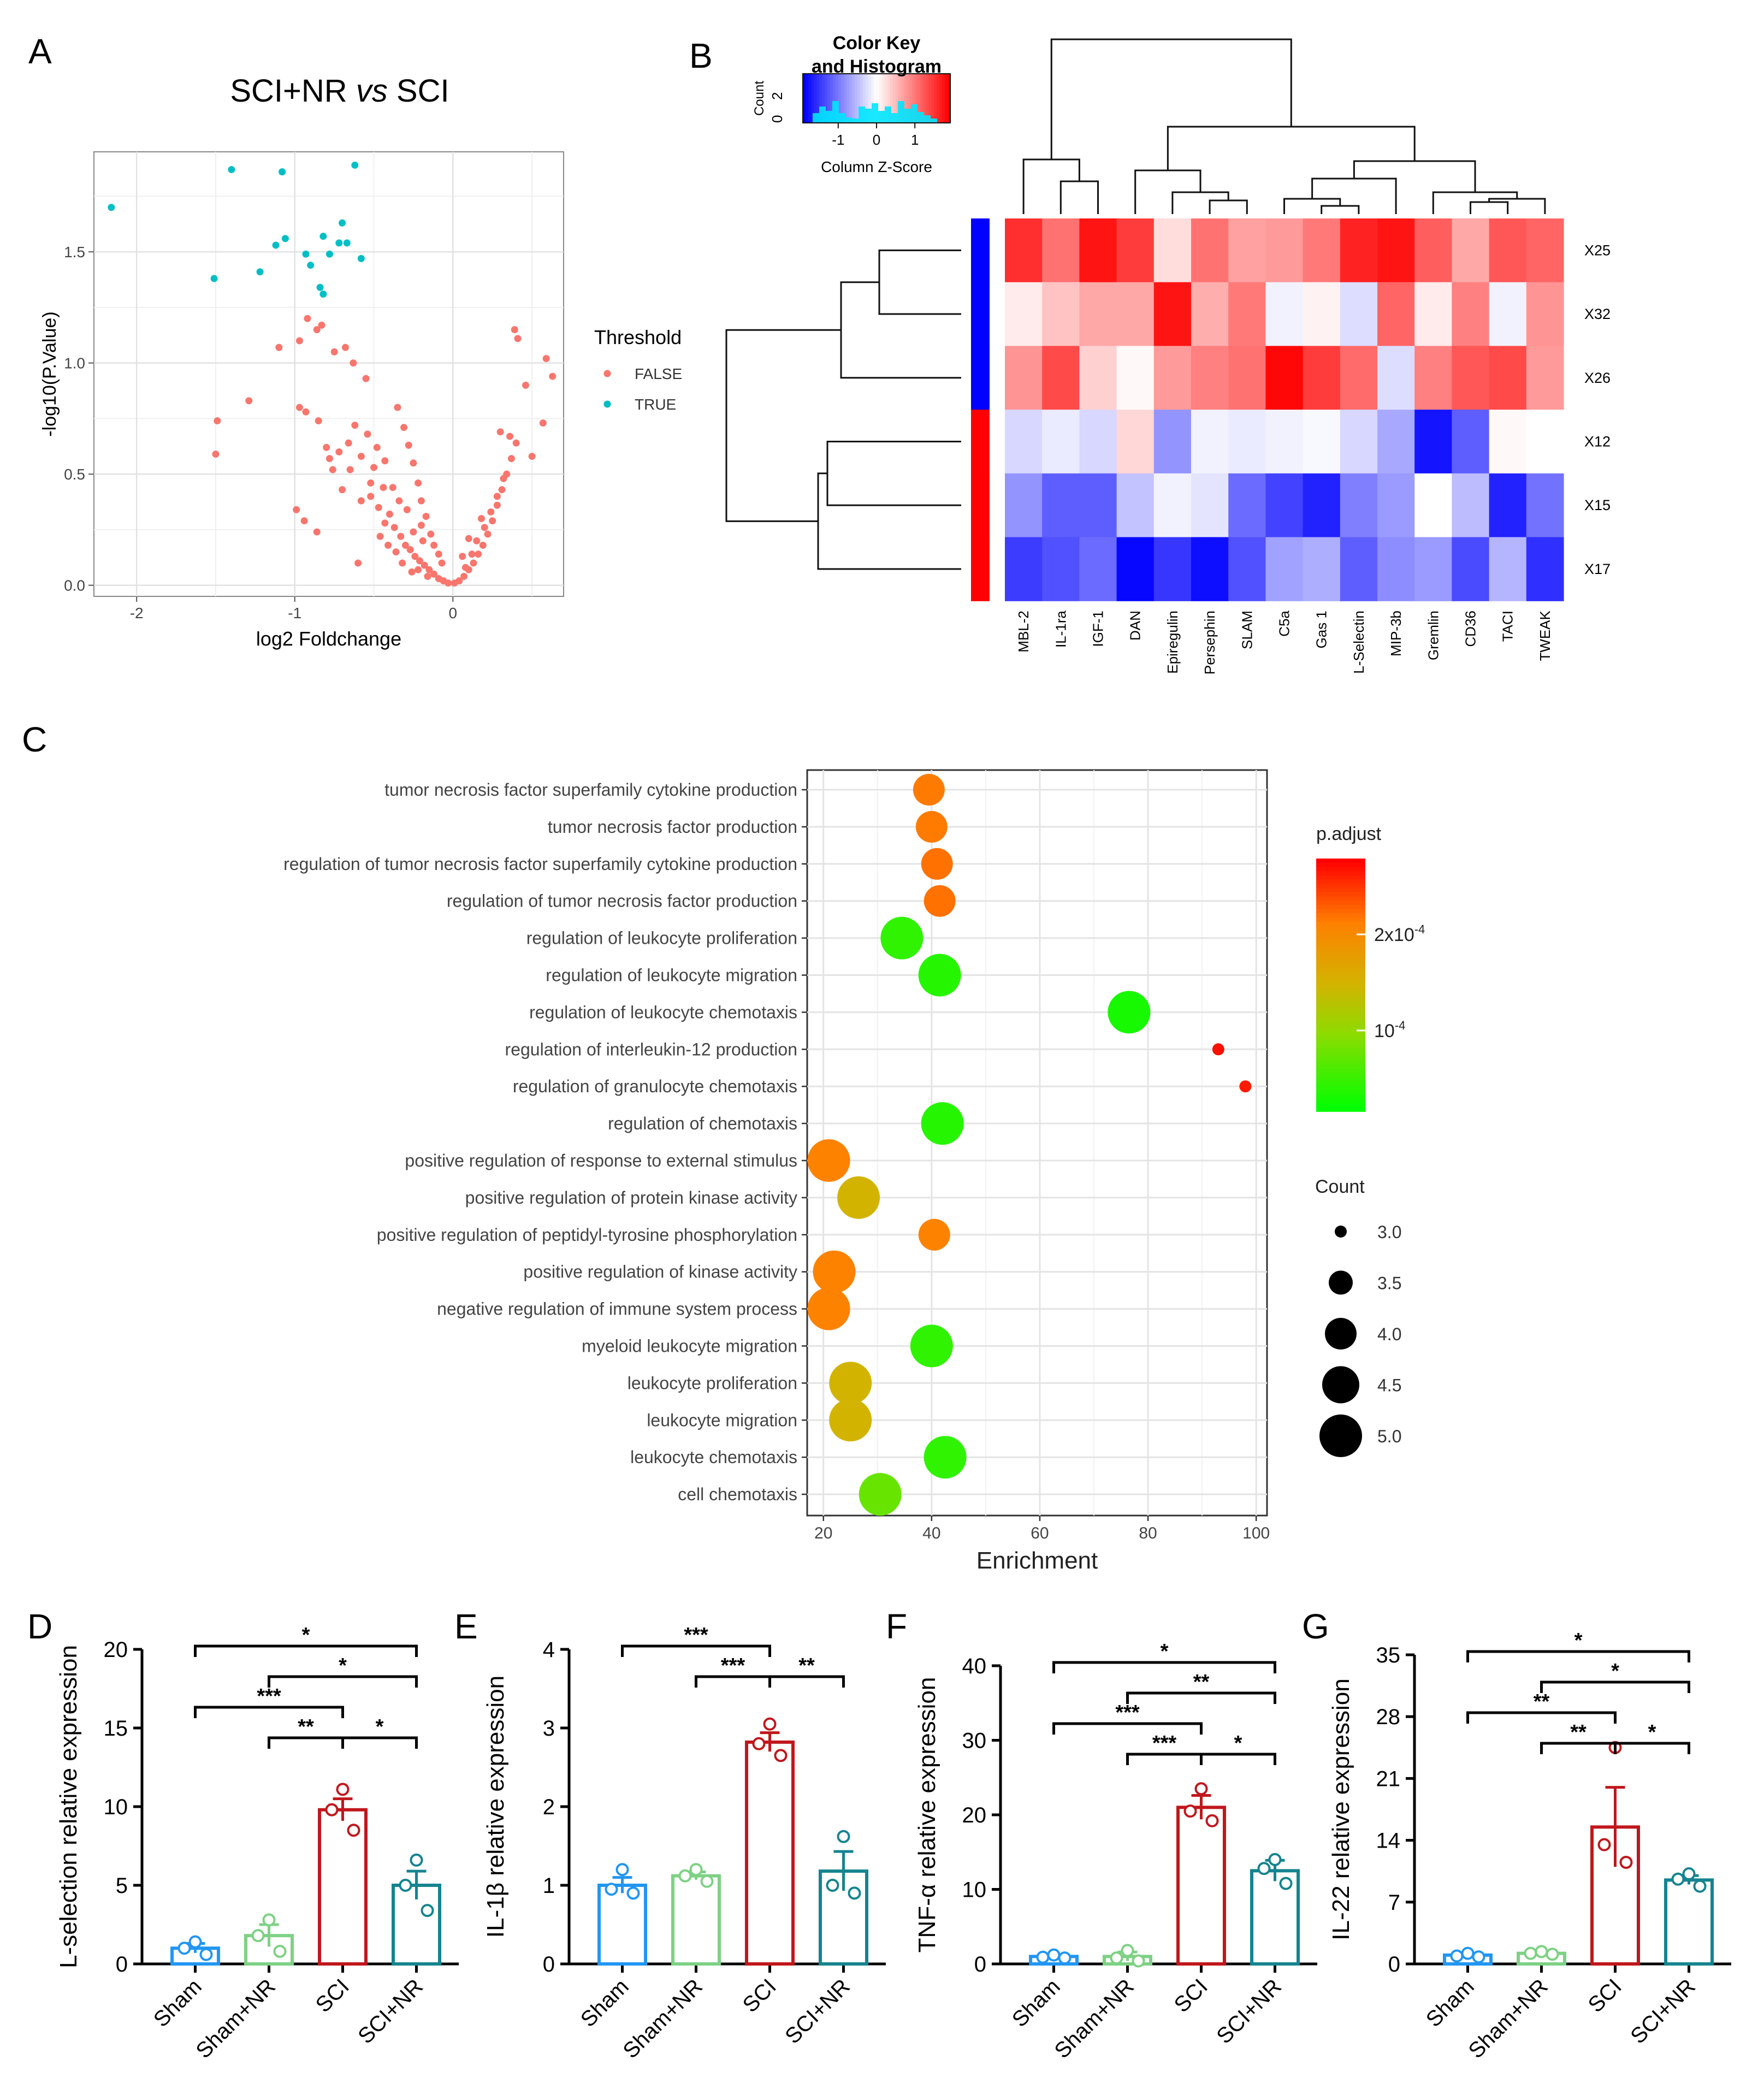 The image size is (1764, 2095). What do you see at coordinates (1388, 1779) in the screenshot?
I see `y-tick-label: 21` at bounding box center [1388, 1779].